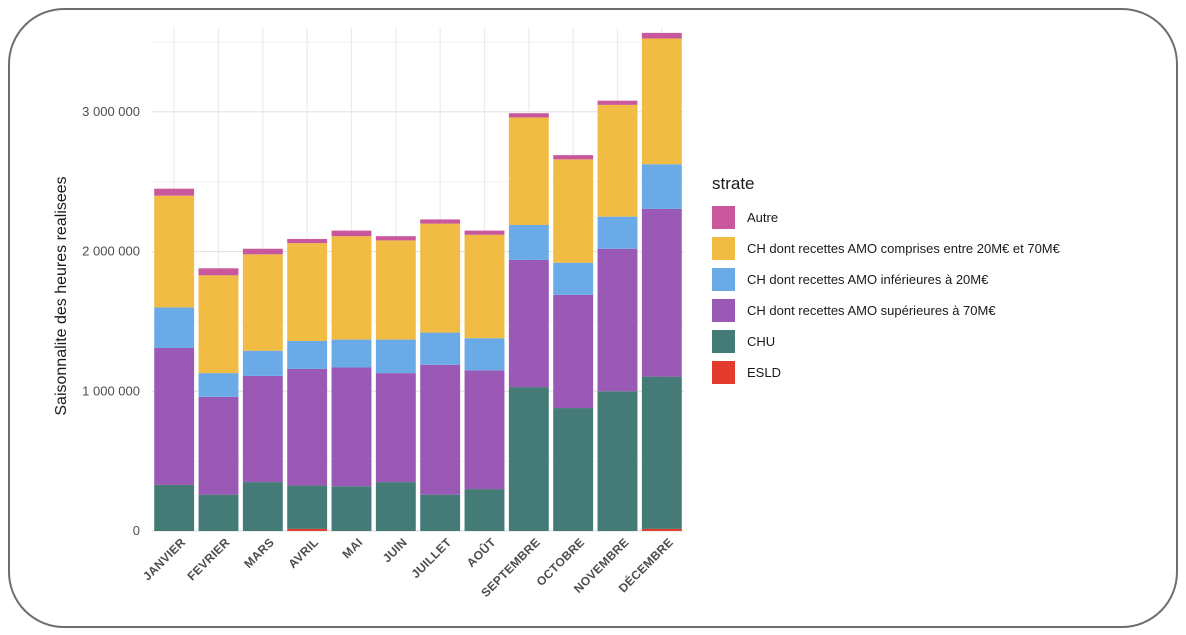 The image size is (1186, 635). What do you see at coordinates (764, 372) in the screenshot?
I see `legend-label: ESLD` at bounding box center [764, 372].